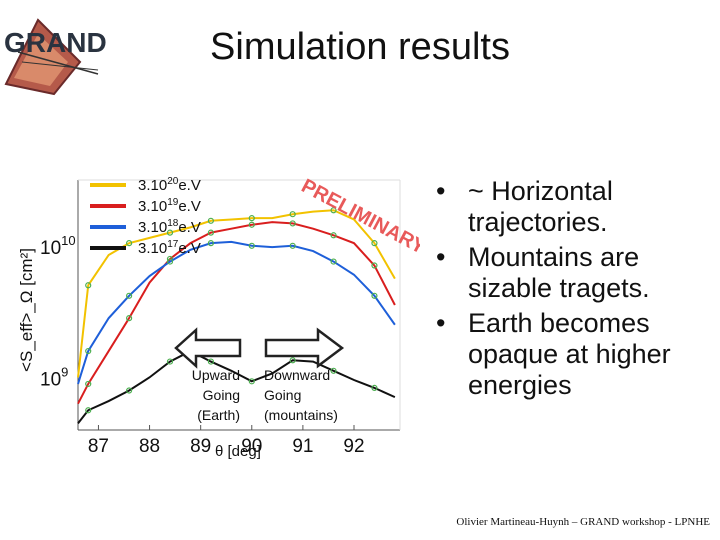 Image resolution: width=720 pixels, height=540 pixels. Describe the element at coordinates (169, 227) in the screenshot. I see `legend-label: 3.1018e.V` at that location.